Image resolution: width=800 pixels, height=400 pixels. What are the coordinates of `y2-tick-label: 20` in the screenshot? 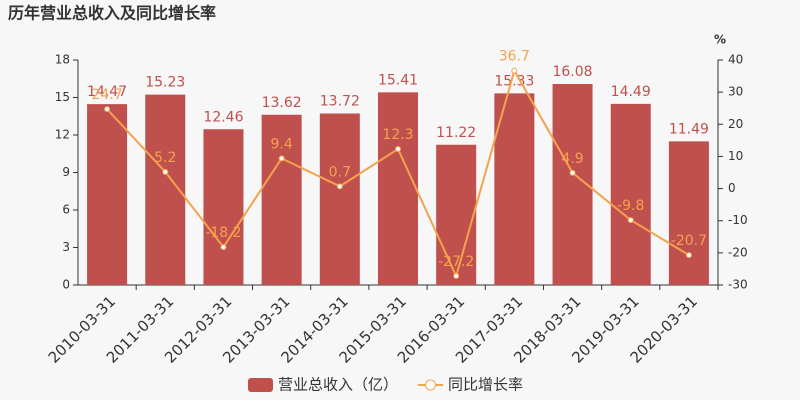 It's located at (735, 124).